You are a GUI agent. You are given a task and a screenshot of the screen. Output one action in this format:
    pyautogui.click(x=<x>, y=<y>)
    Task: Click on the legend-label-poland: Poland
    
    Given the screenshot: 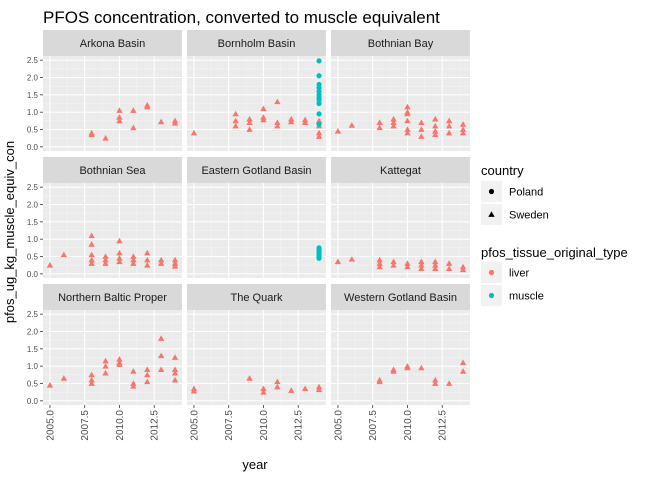 What is the action you would take?
    pyautogui.click(x=526, y=193)
    